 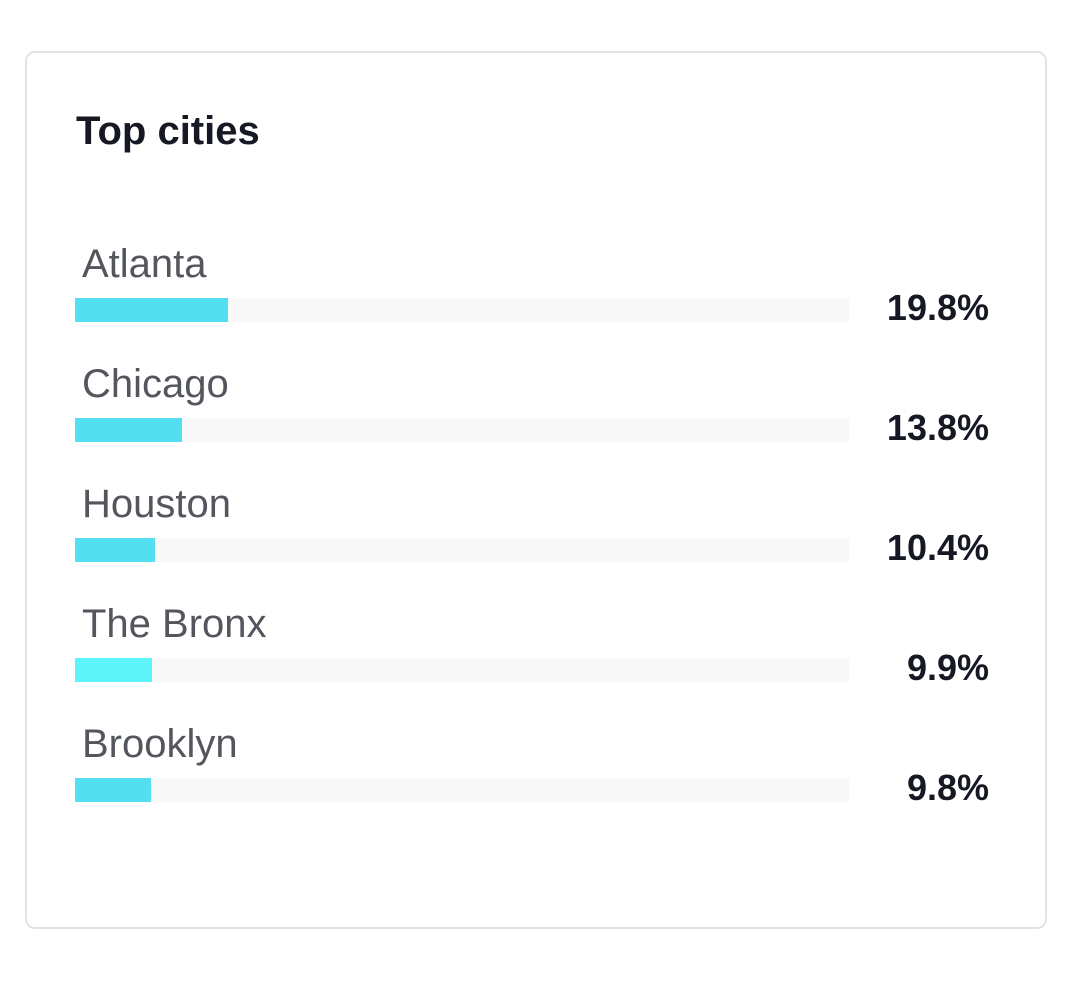 I want to click on card-title: Top cities, so click(x=168, y=131).